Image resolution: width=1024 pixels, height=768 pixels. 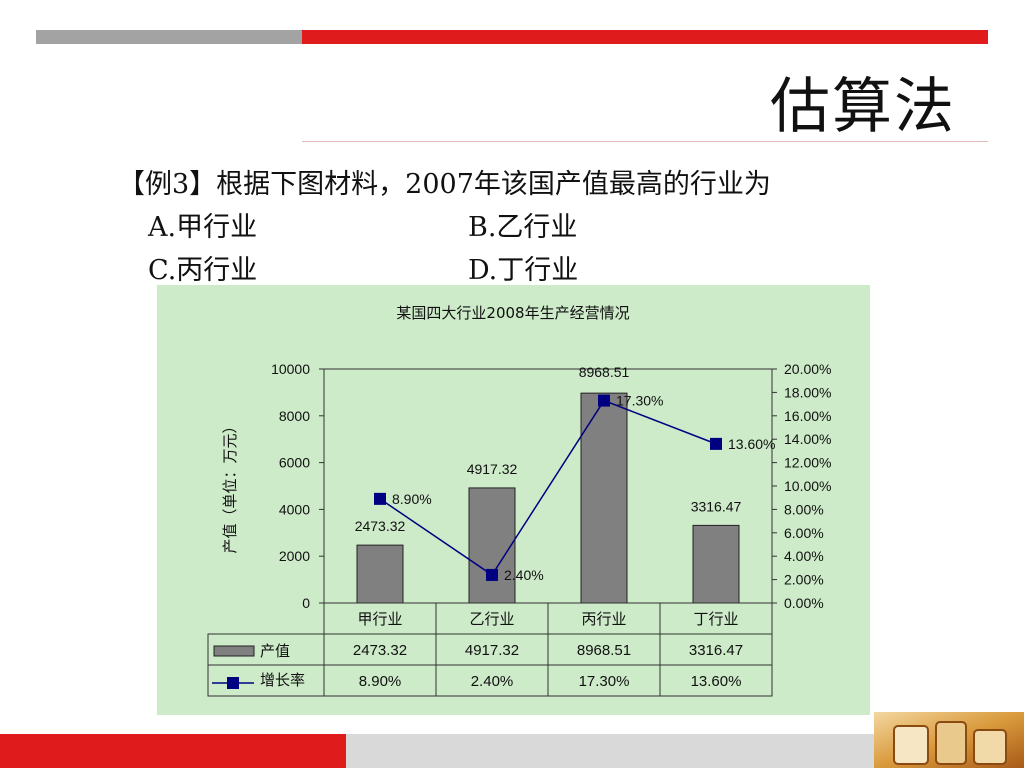 I want to click on y2-tick-label: 16.00%, so click(x=807, y=416).